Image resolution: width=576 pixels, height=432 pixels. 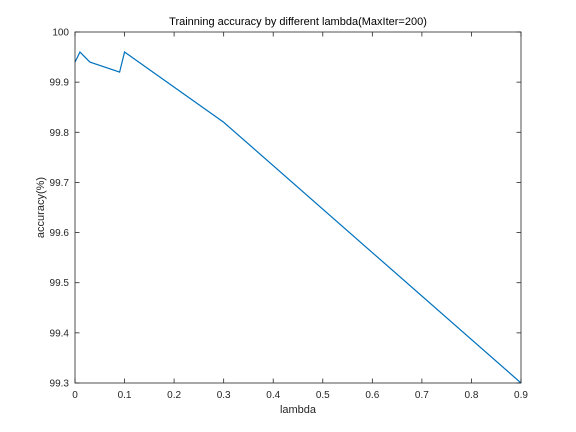 What do you see at coordinates (224, 395) in the screenshot?
I see `x-tick-label: 0.3` at bounding box center [224, 395].